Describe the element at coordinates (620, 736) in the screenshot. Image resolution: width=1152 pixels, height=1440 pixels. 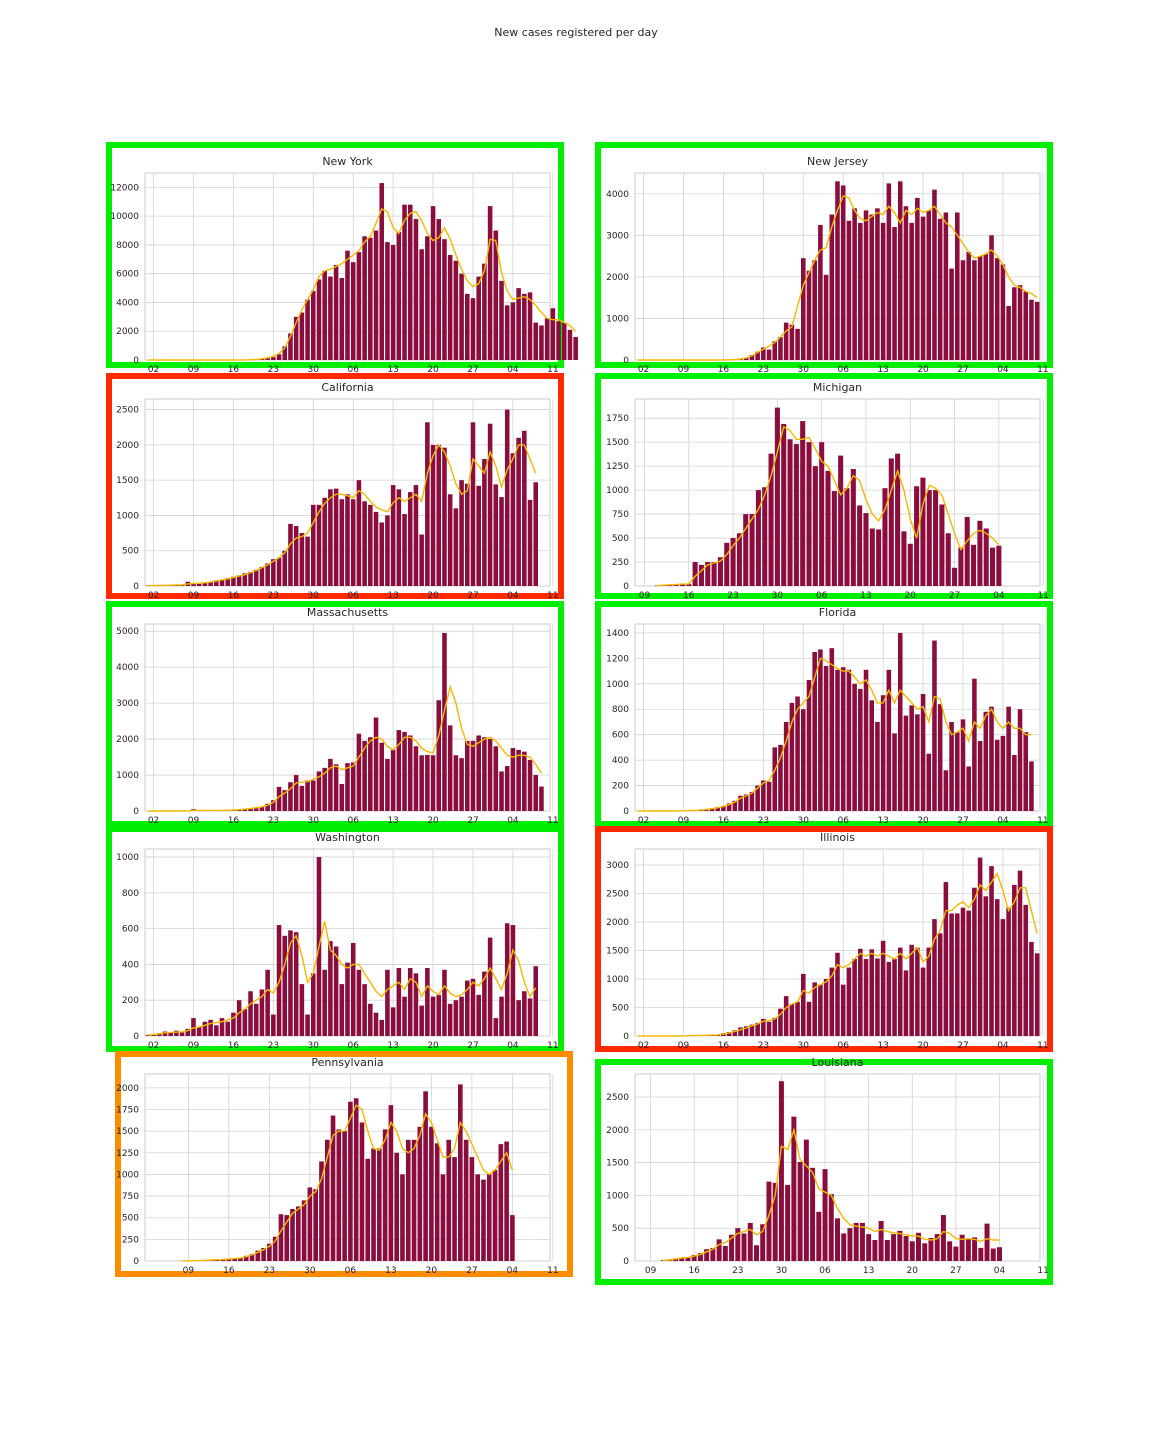
I see `y-tick-label: 600` at that location.